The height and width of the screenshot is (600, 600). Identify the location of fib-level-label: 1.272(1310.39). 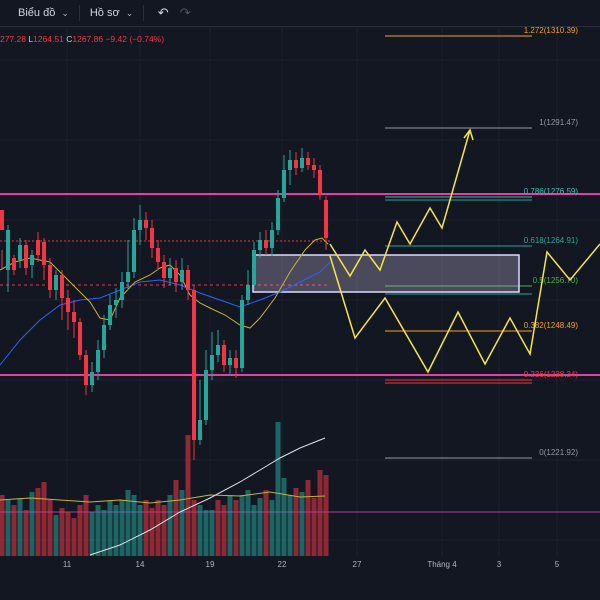
(551, 30).